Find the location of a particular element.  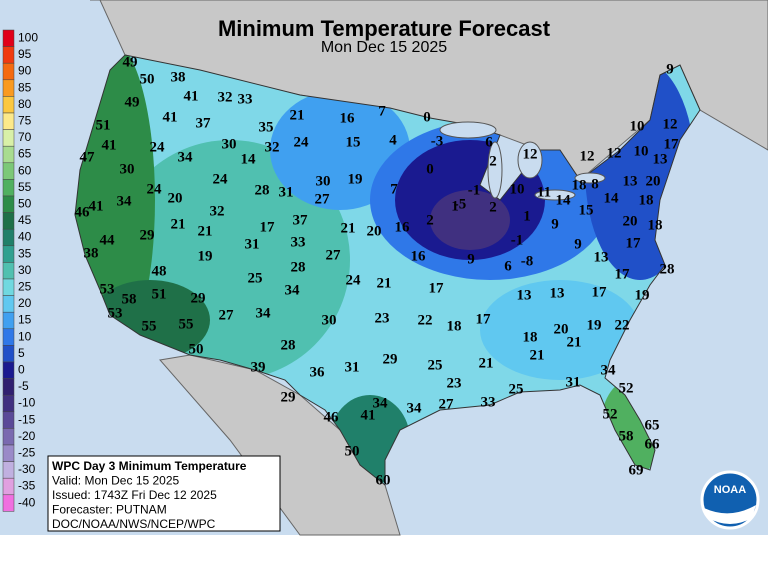

temperature-label: 46 is located at coordinates (332, 417).